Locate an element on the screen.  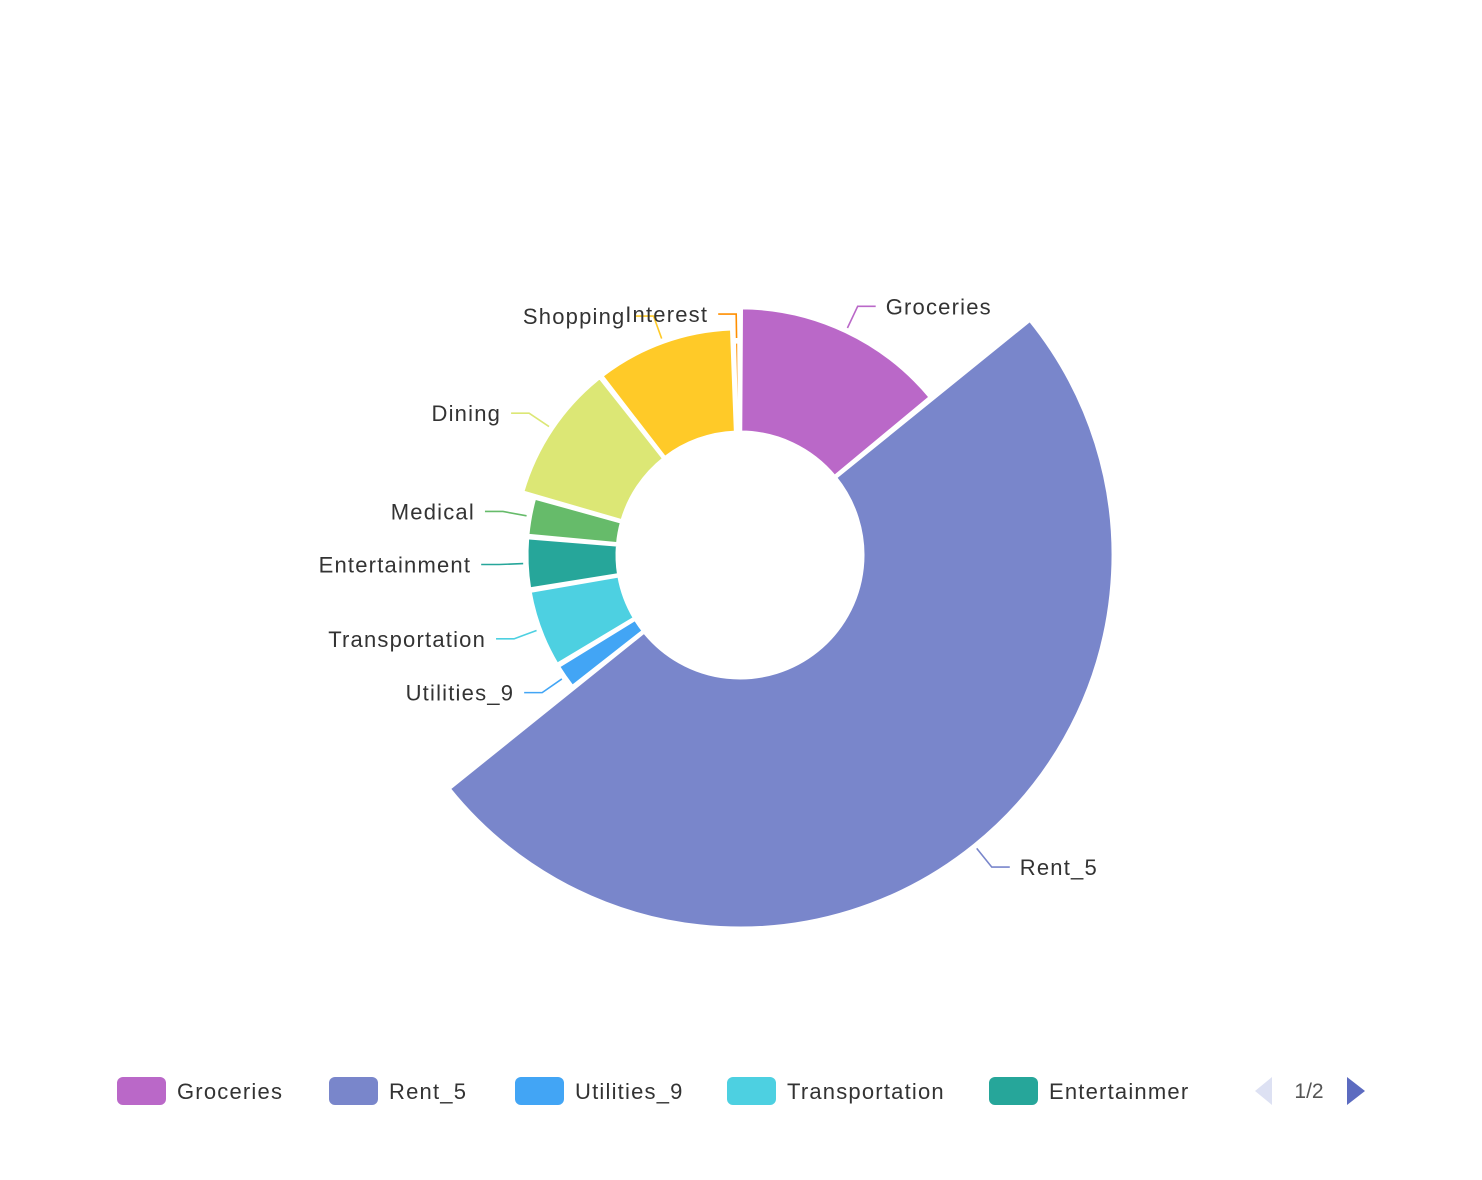
legend-label: Rent_5 is located at coordinates (428, 1091).